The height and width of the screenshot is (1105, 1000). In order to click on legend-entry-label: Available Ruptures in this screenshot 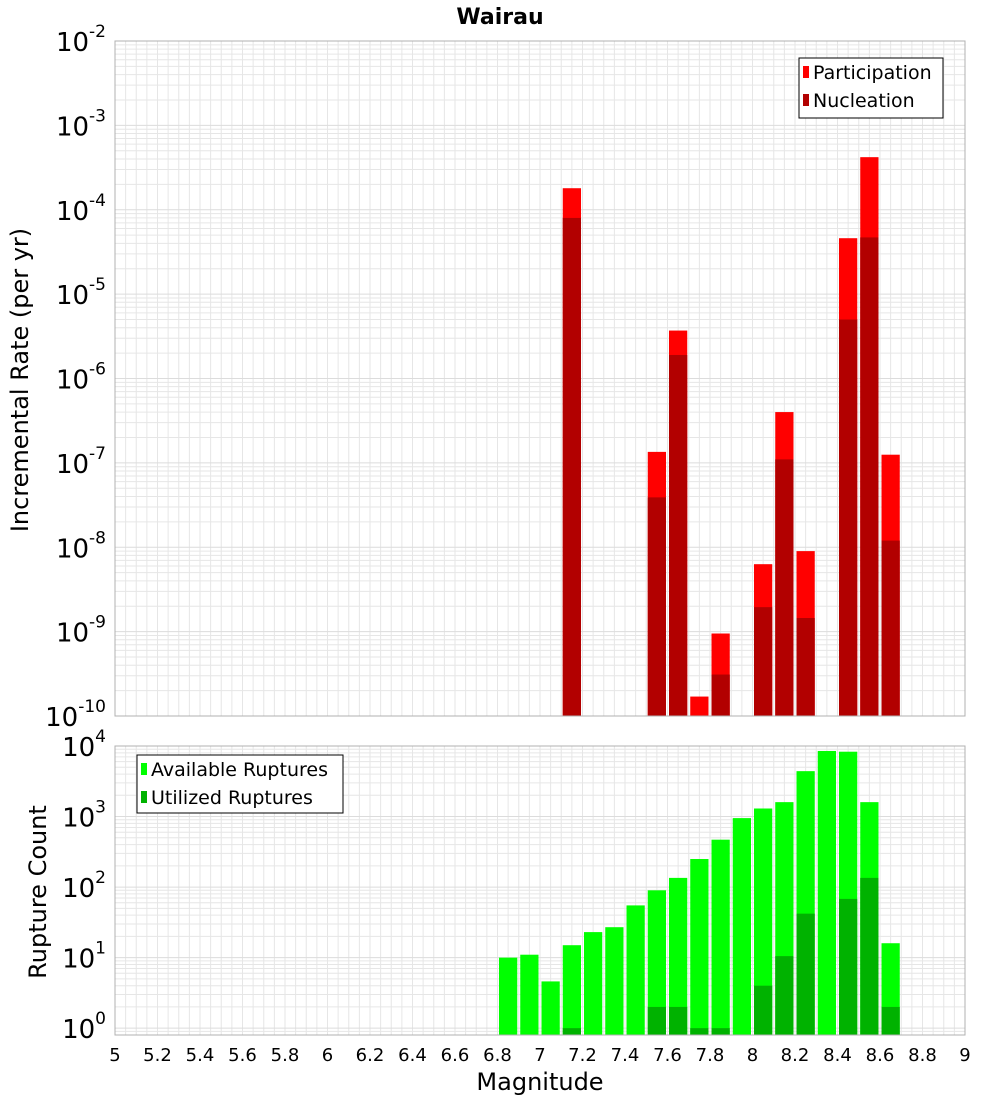, I will do `click(239, 770)`.